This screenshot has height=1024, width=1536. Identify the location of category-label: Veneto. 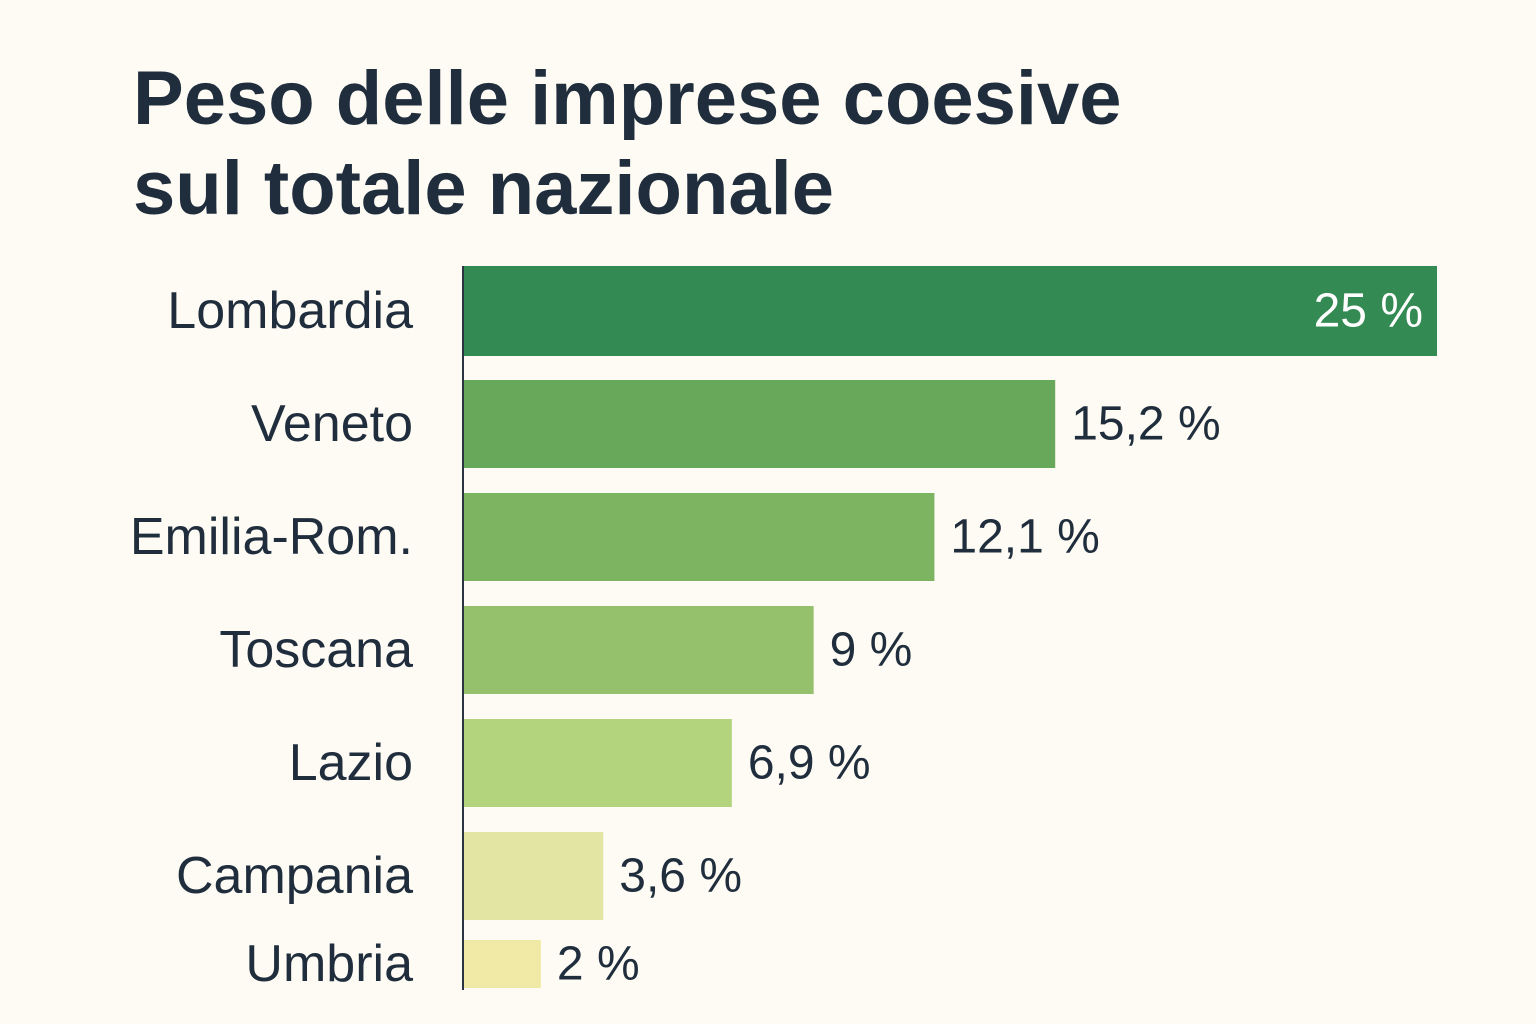
(332, 424).